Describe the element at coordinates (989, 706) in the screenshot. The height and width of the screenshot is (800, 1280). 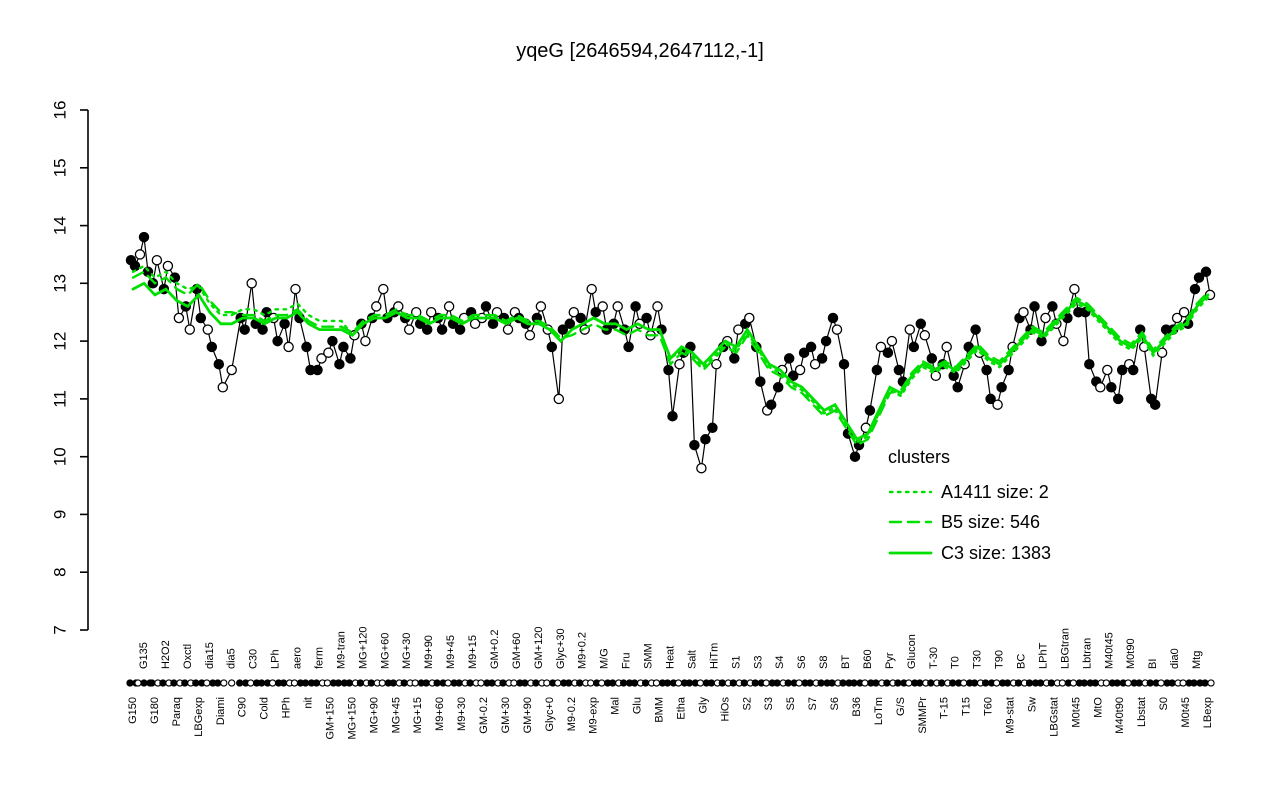
I see `x-condition-label: T60` at that location.